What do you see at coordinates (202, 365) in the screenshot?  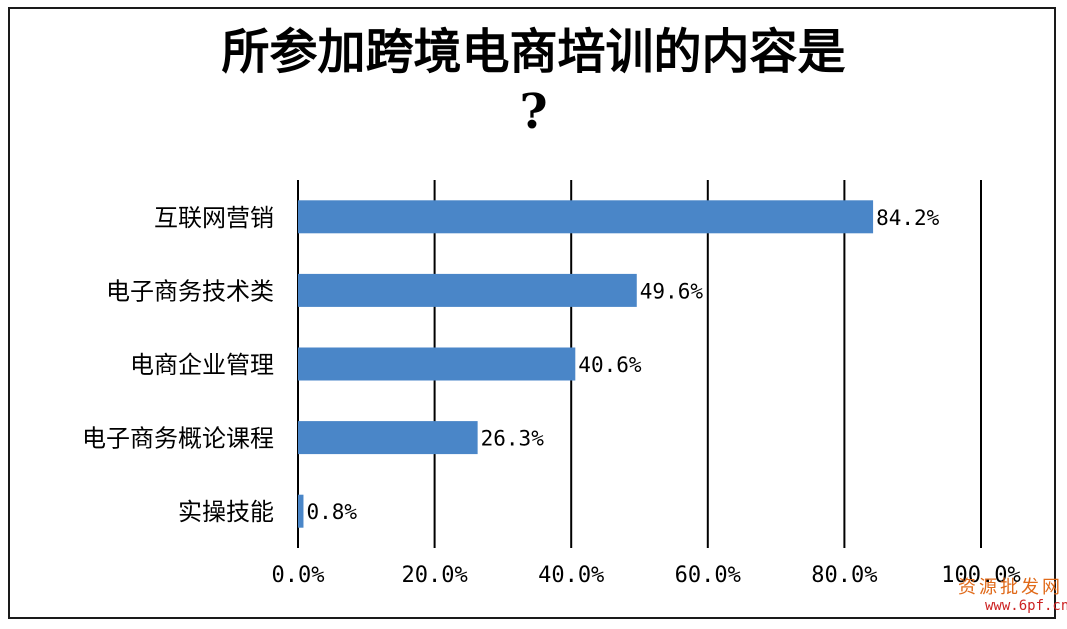 I see `category-label: 电商企业管理` at bounding box center [202, 365].